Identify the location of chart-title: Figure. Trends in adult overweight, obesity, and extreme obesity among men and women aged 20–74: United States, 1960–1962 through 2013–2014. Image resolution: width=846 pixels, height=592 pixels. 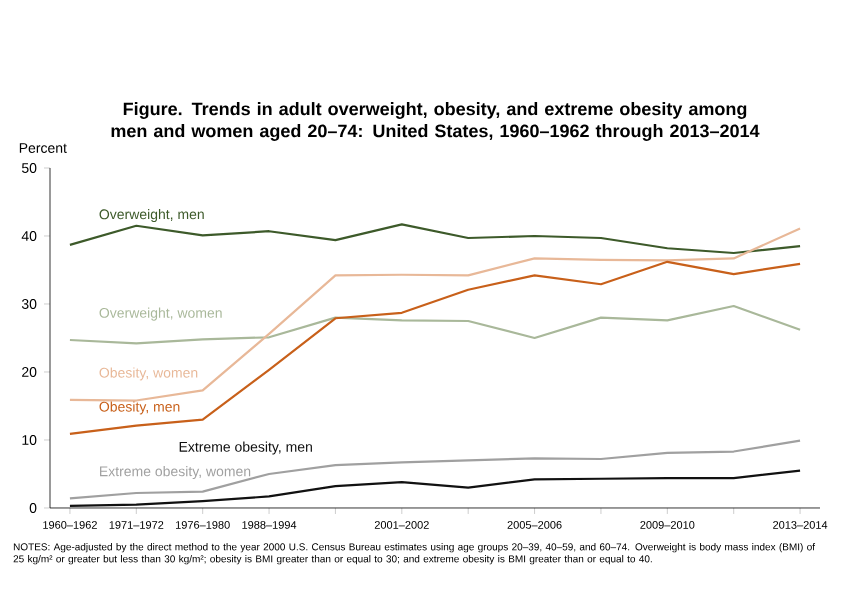
(435, 121).